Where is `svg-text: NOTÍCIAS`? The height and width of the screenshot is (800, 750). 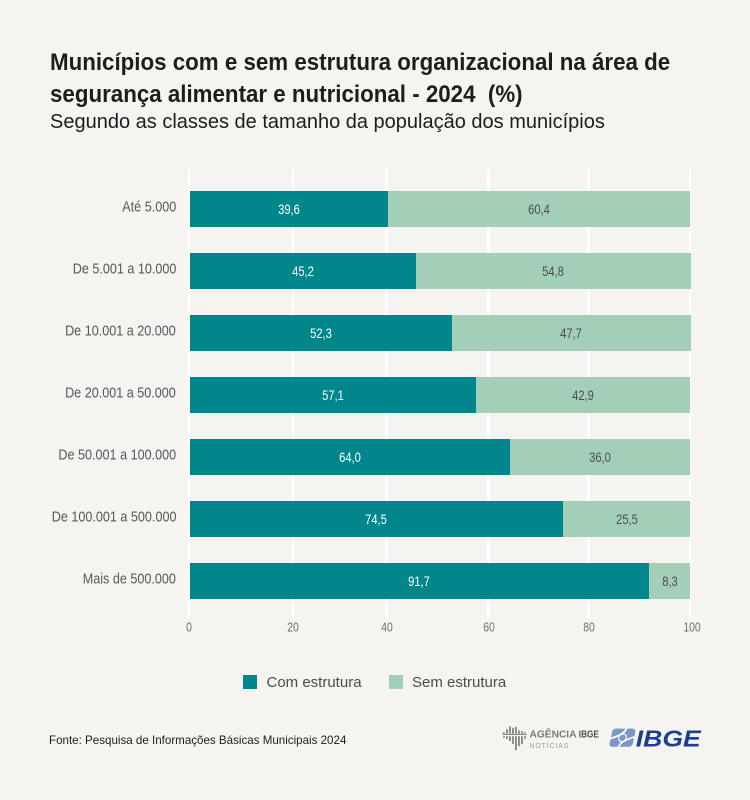
svg-text: NOTÍCIAS is located at coordinates (550, 745).